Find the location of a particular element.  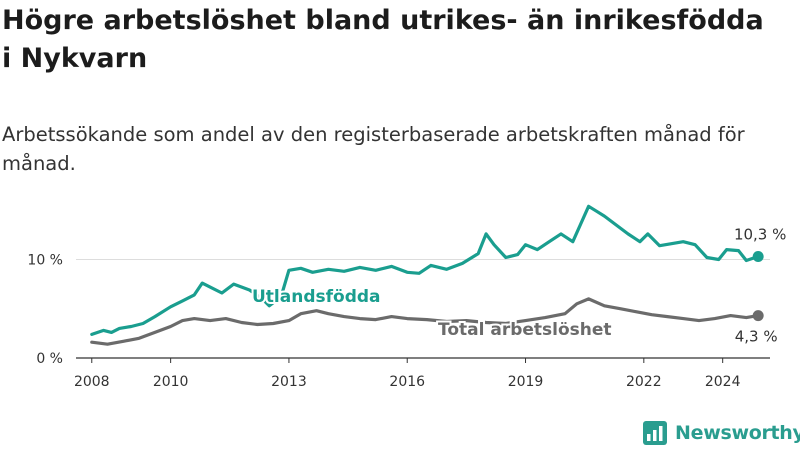

x-tick-label: 2010 is located at coordinates (171, 382).